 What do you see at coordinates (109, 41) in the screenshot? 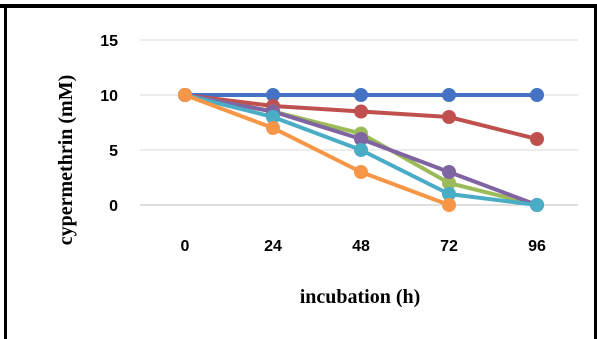
I see `y-tick-label: 15` at bounding box center [109, 41].